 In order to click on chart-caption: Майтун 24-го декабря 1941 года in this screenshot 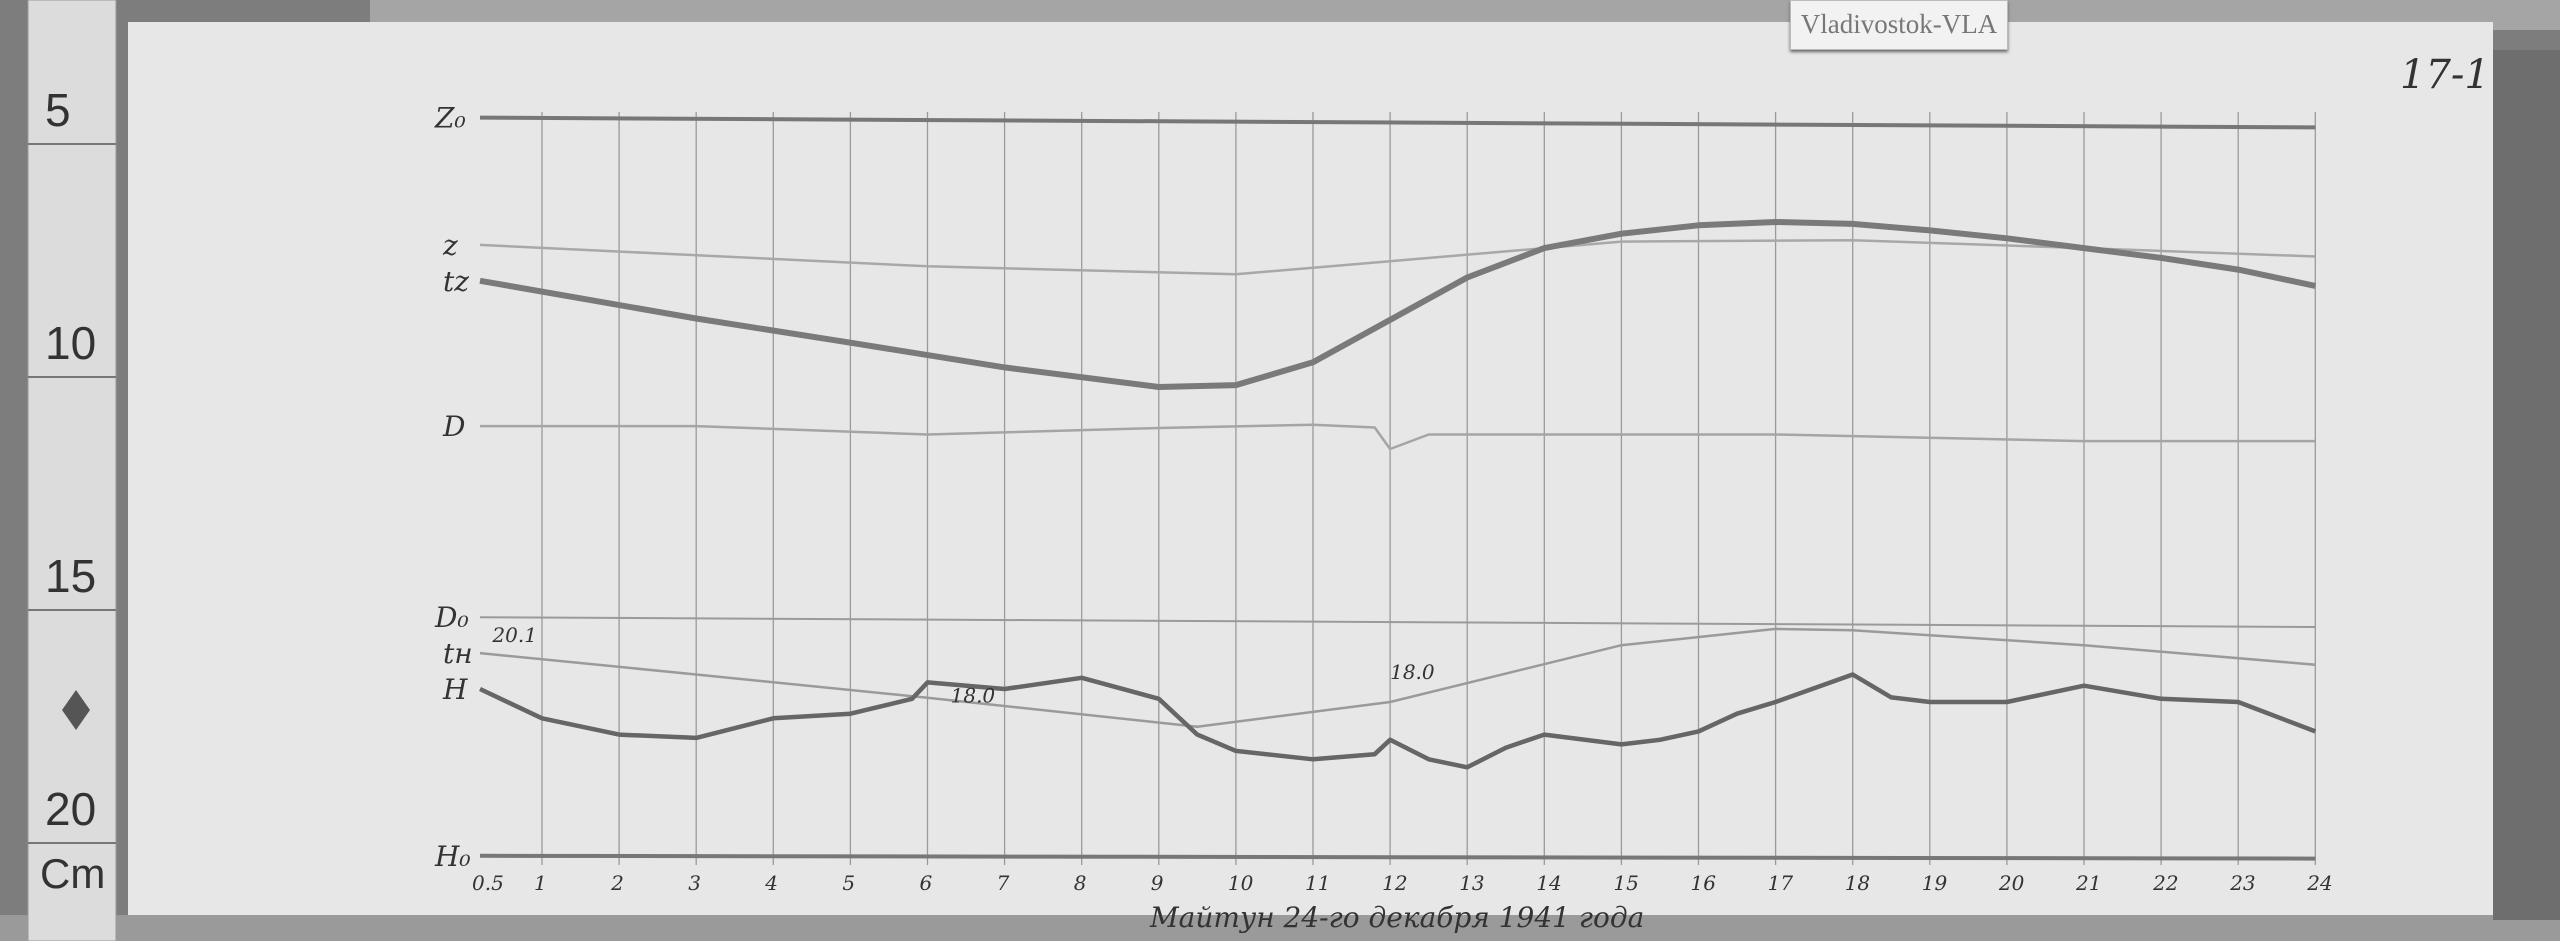, I will do `click(1396, 917)`.